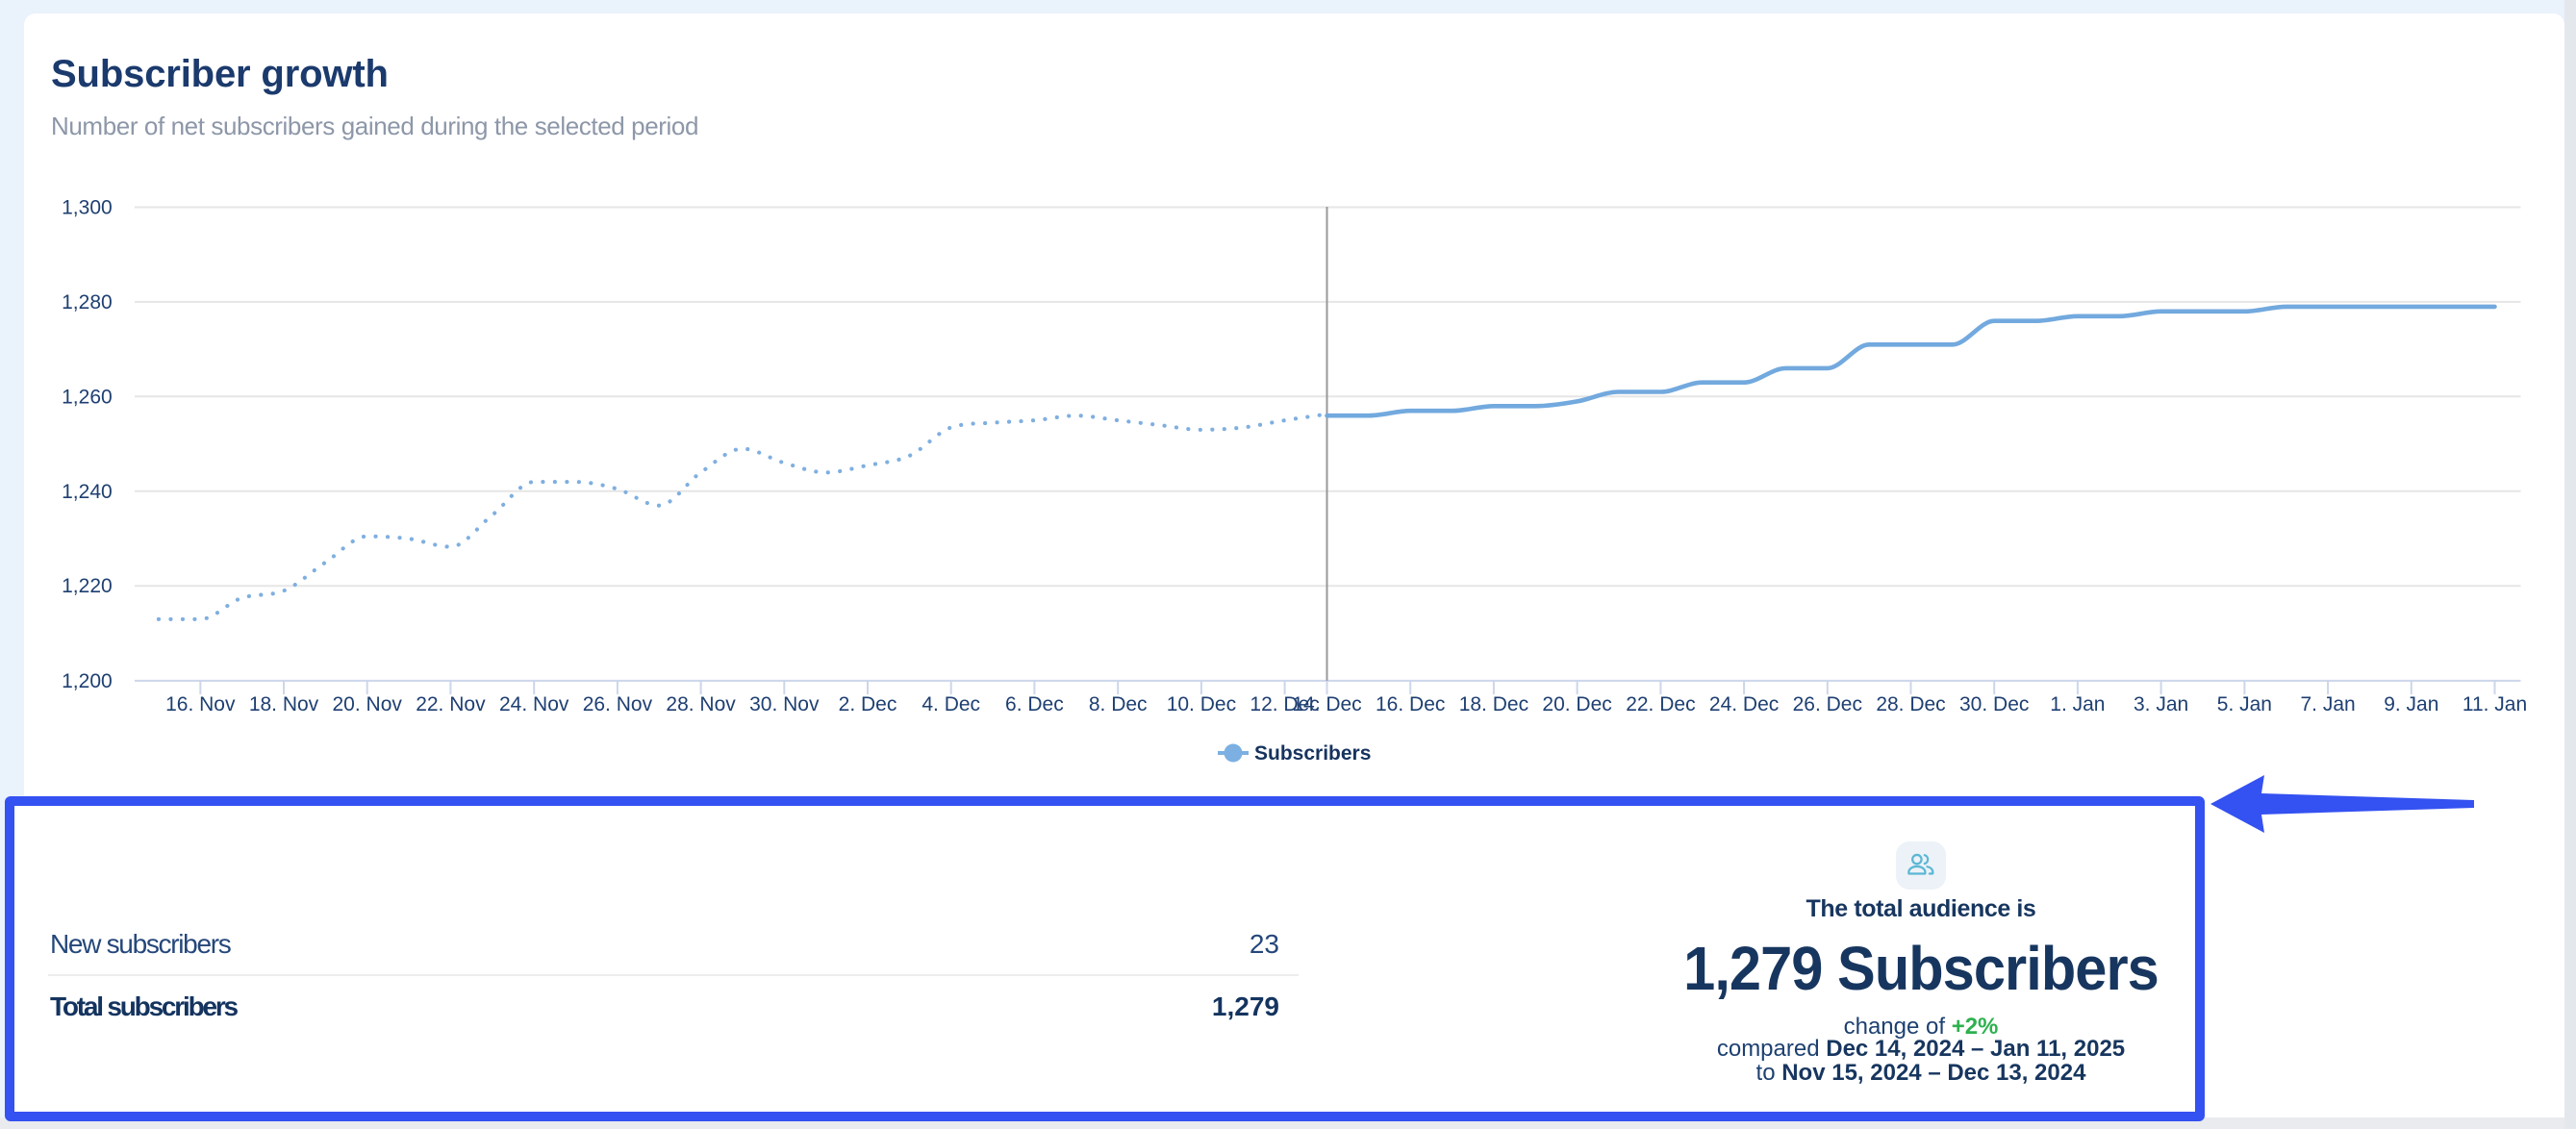  Describe the element at coordinates (88, 681) in the screenshot. I see `svg-text: 1,200` at that location.